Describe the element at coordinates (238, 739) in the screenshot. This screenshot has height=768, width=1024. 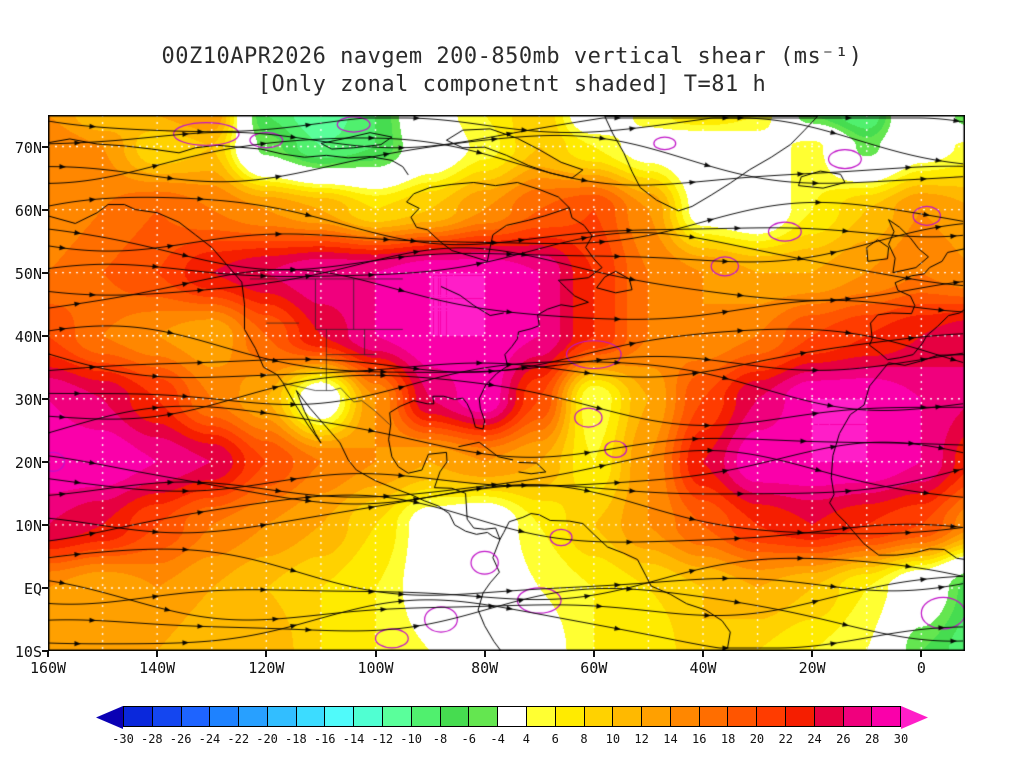
I see `colorbar-tick-label: -22` at that location.